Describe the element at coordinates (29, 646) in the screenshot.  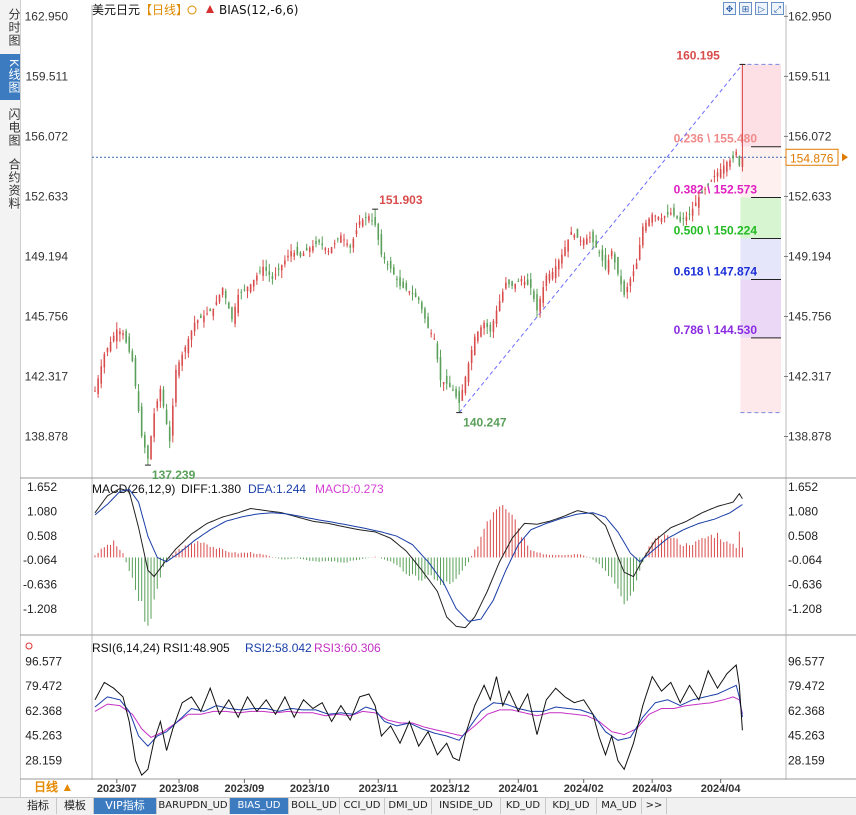
I see `rsi-settings-icon` at that location.